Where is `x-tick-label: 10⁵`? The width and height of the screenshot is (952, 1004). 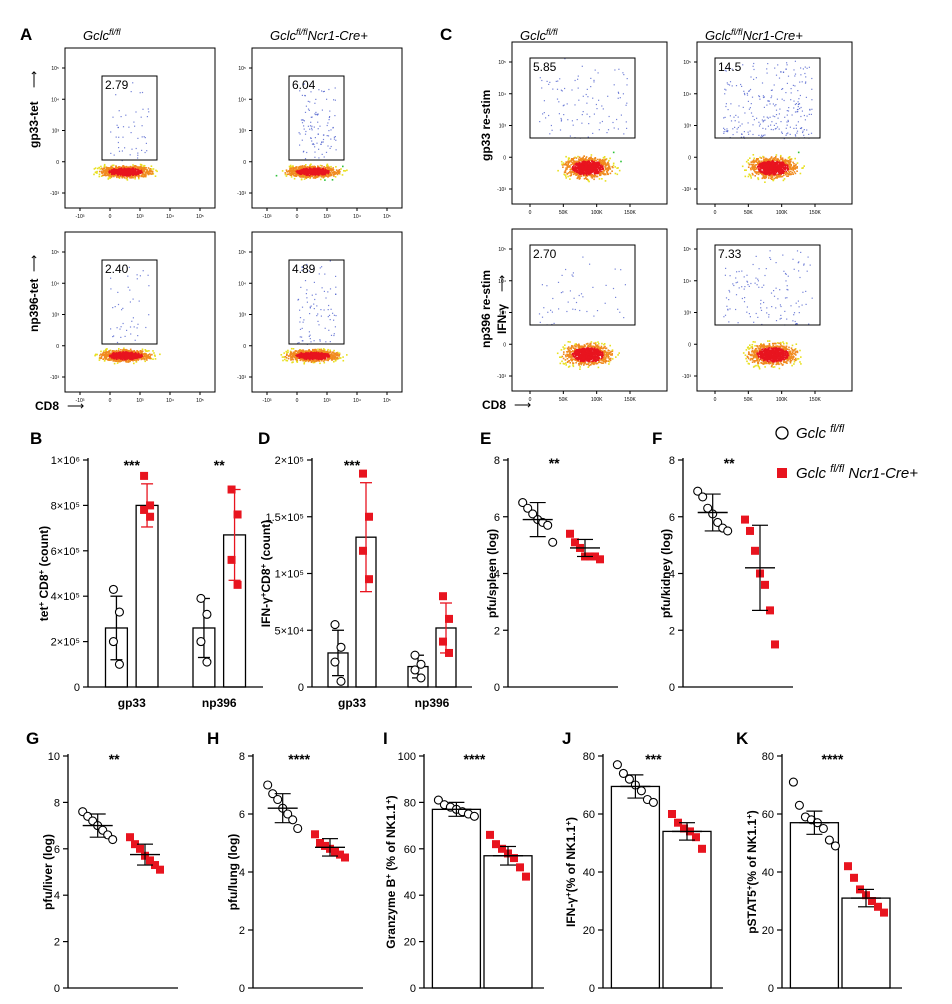
x-tick-label: 10⁵ is located at coordinates (387, 401).